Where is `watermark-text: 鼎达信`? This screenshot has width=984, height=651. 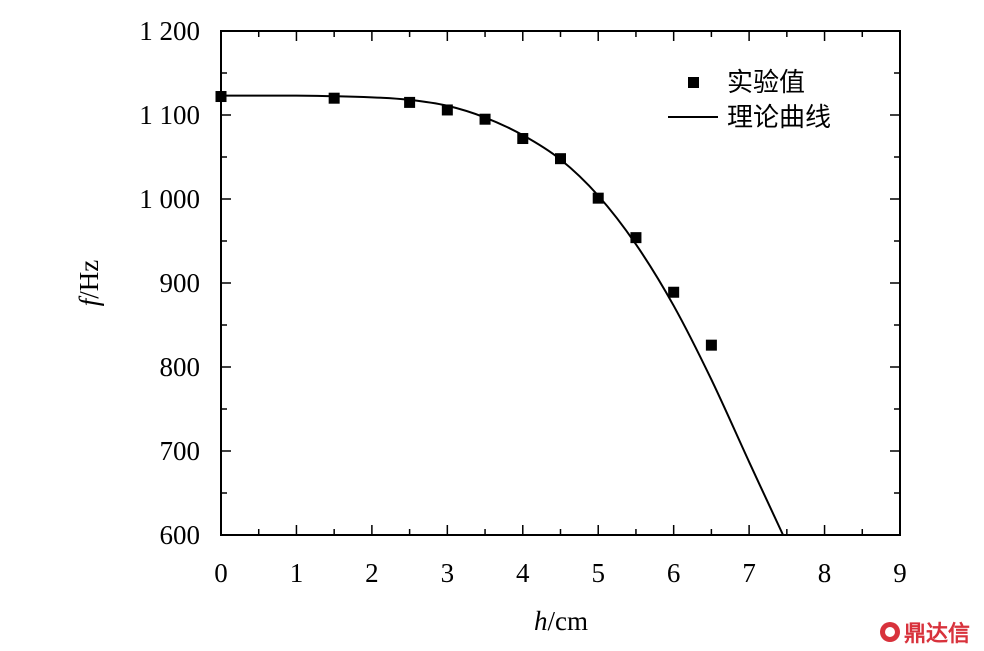 watermark-text: 鼎达信 is located at coordinates (937, 634).